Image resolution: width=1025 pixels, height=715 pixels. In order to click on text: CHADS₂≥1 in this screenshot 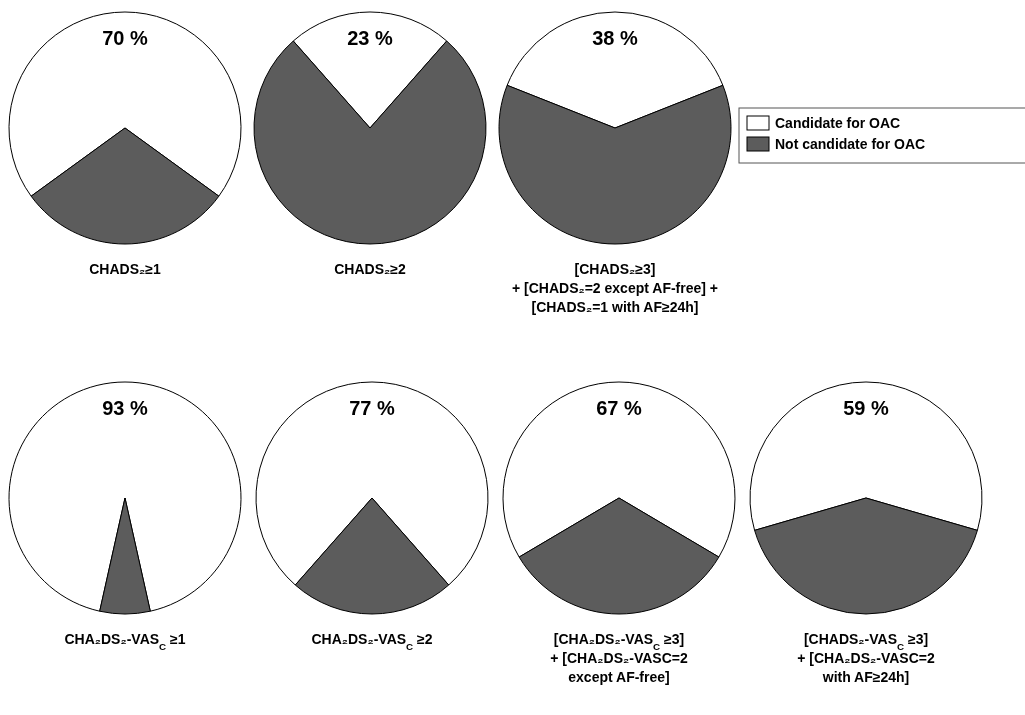, I will do `click(125, 269)`.